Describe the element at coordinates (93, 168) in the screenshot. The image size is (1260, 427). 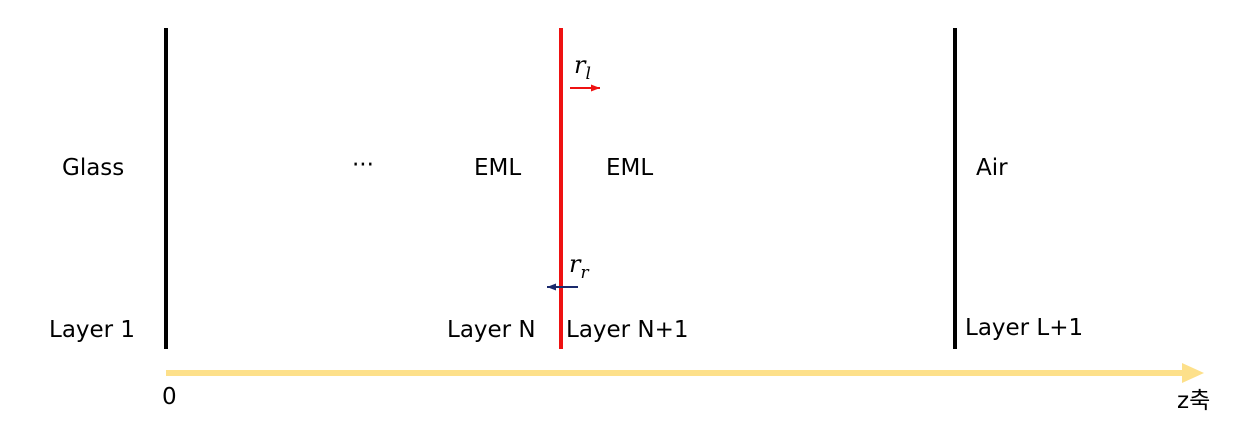
I see `glass-label: Glass` at that location.